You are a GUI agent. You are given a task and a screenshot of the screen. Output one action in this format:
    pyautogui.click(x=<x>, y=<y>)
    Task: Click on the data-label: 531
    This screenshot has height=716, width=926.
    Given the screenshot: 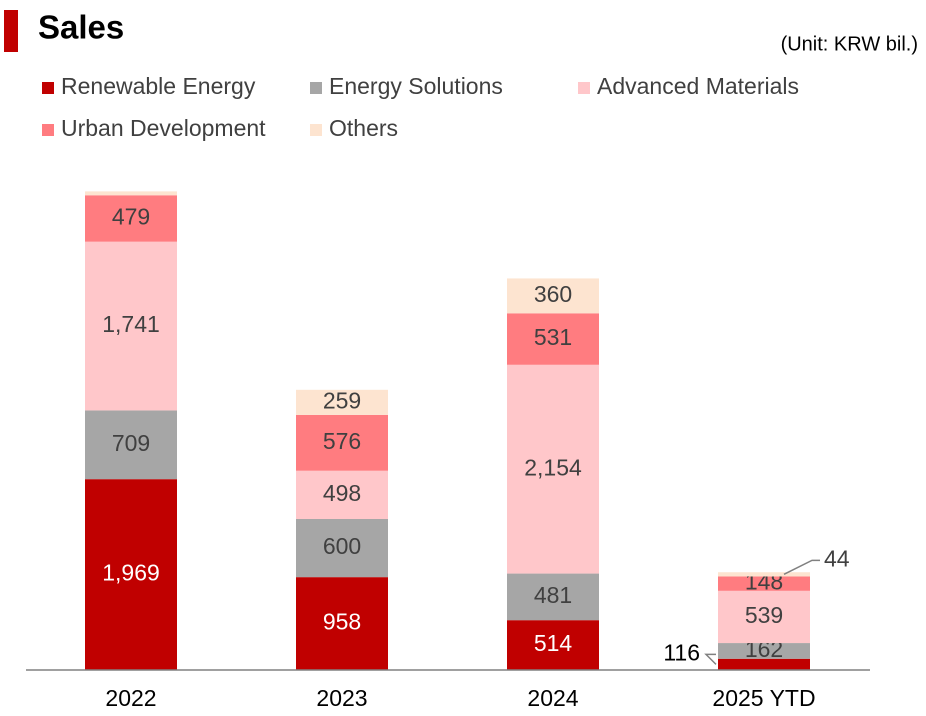 What is the action you would take?
    pyautogui.click(x=553, y=337)
    